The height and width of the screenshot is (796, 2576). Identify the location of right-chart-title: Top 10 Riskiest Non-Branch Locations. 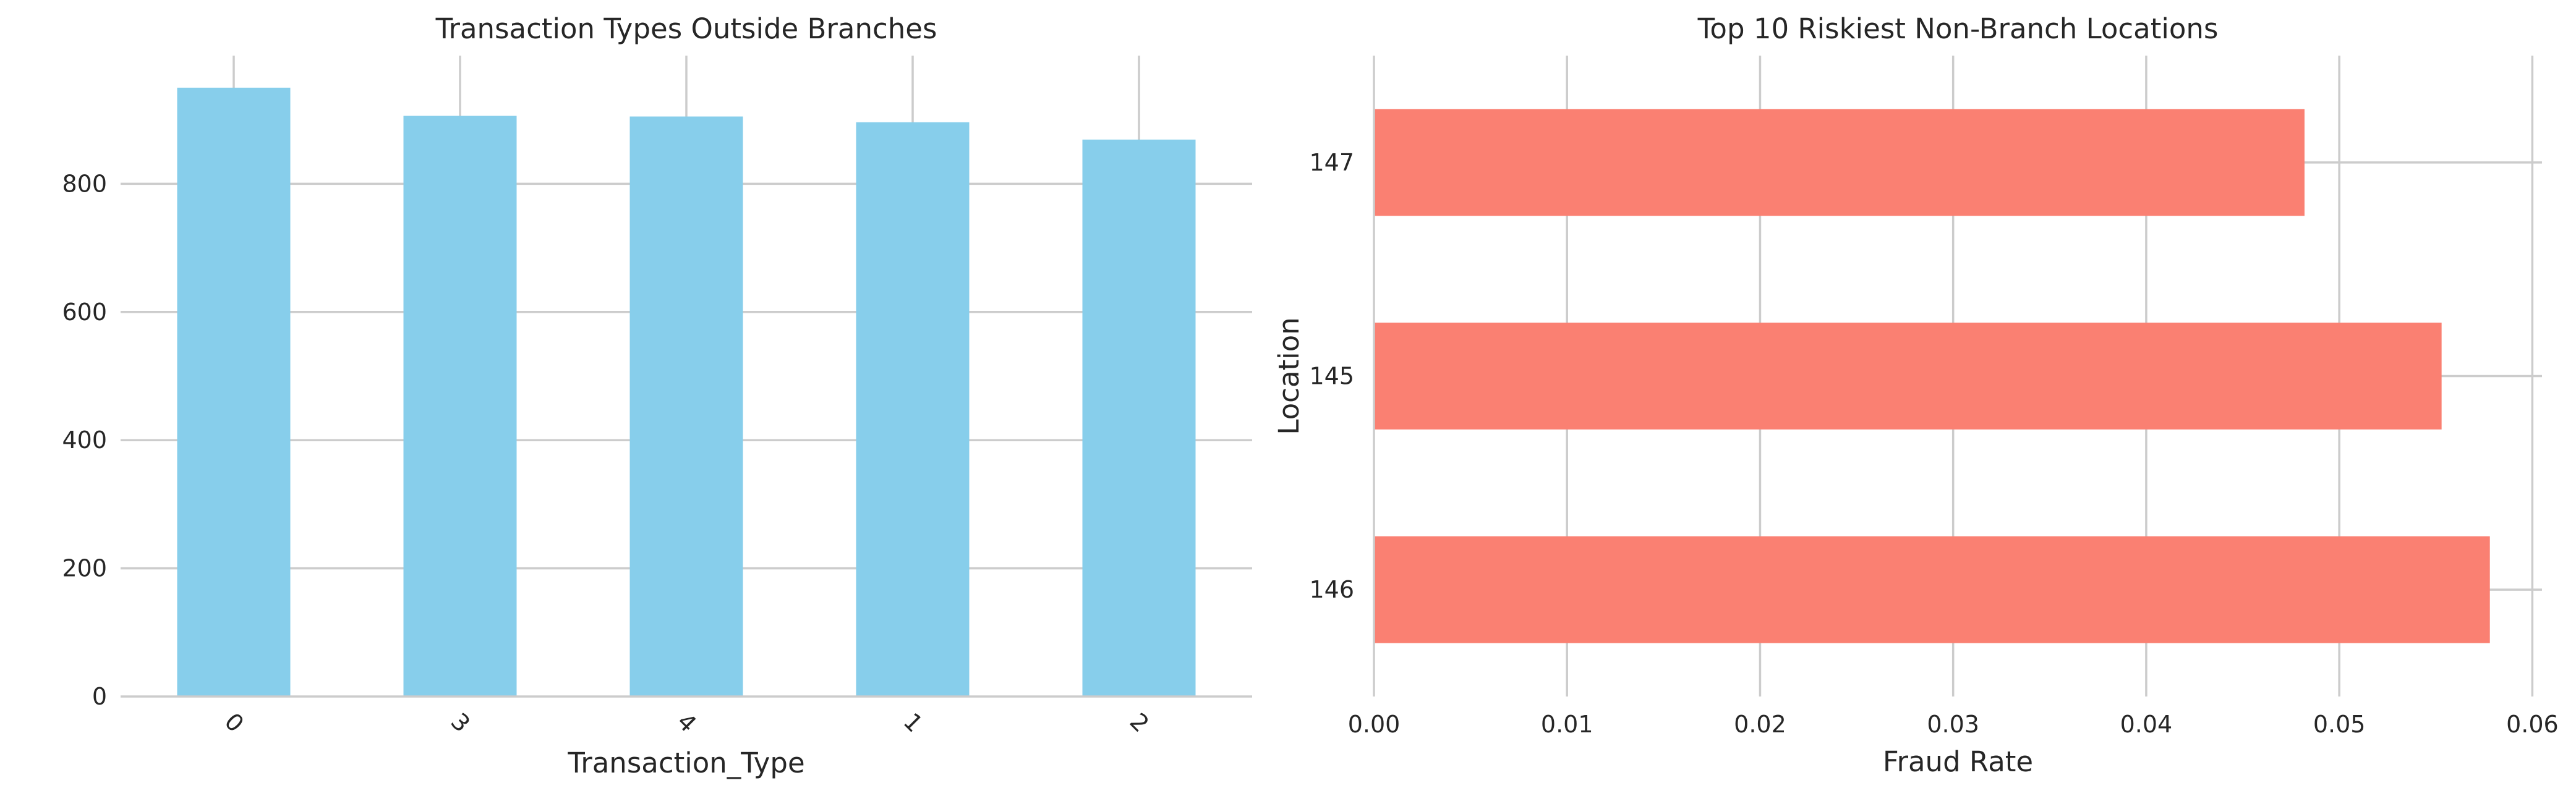
(1958, 28).